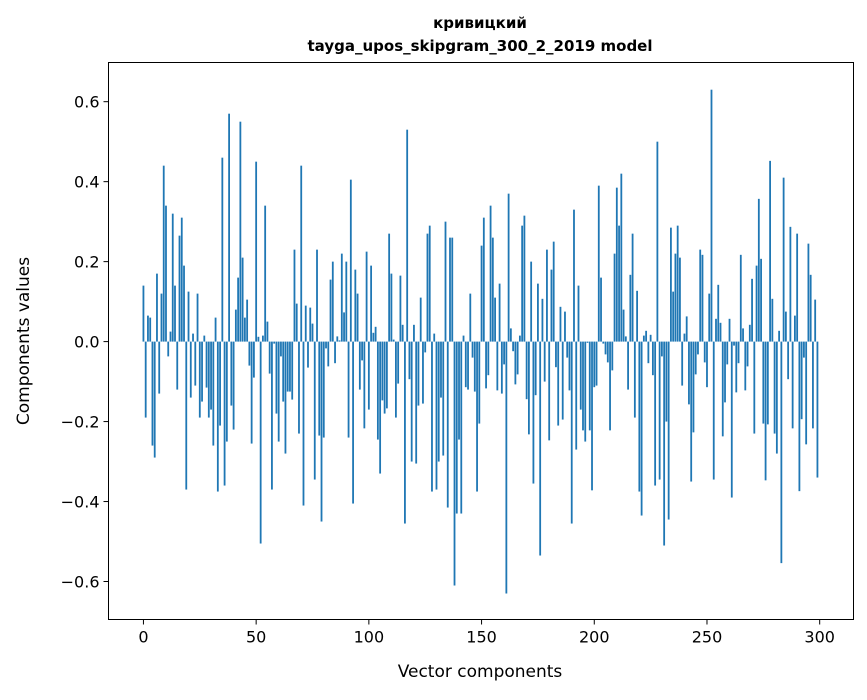 This screenshot has width=867, height=700. I want to click on y-tick-label: 0.2, so click(86, 262).